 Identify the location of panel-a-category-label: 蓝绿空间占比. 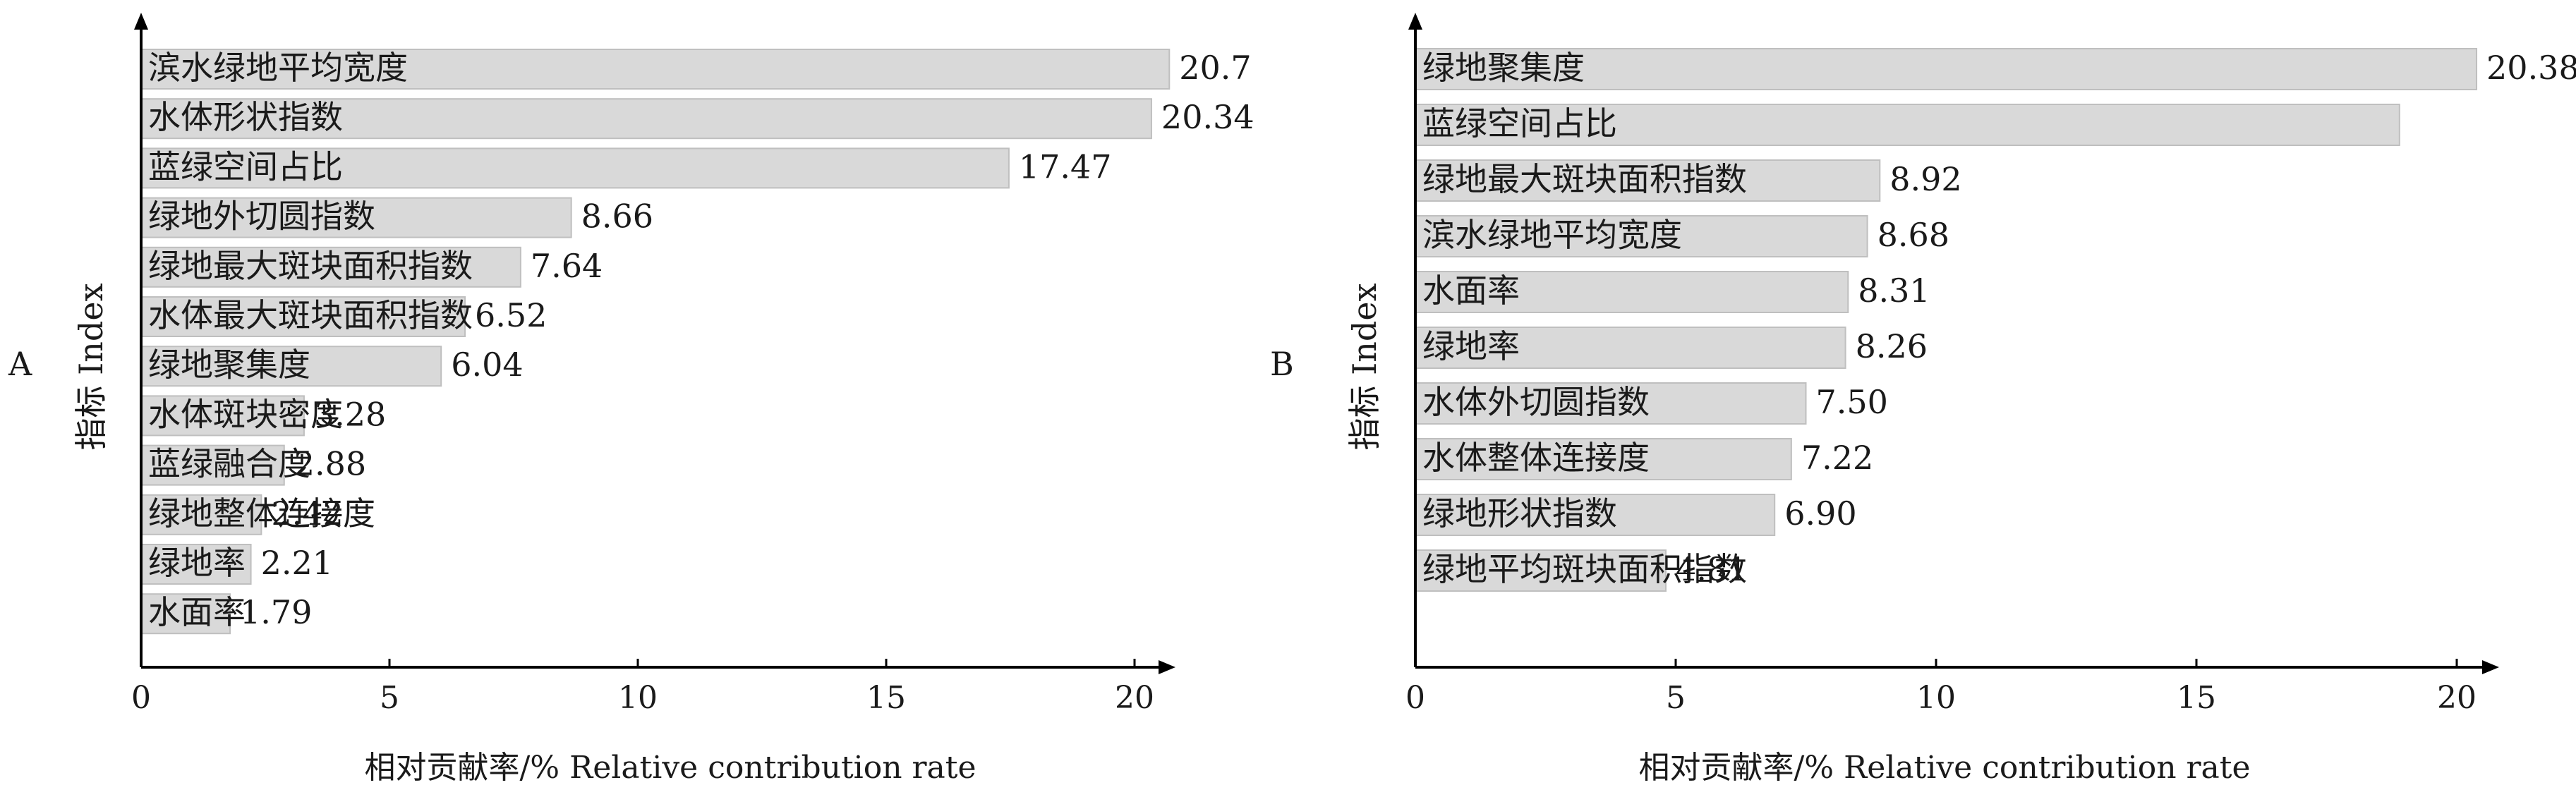
(246, 166).